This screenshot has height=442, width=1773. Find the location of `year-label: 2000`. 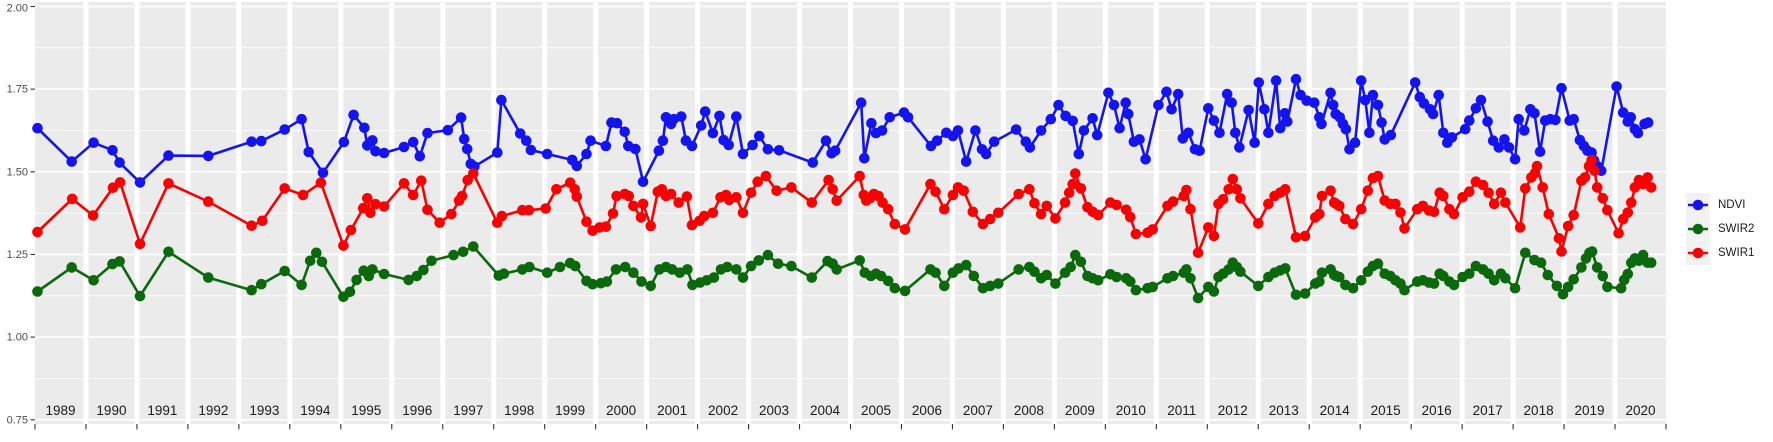

year-label: 2000 is located at coordinates (621, 410).